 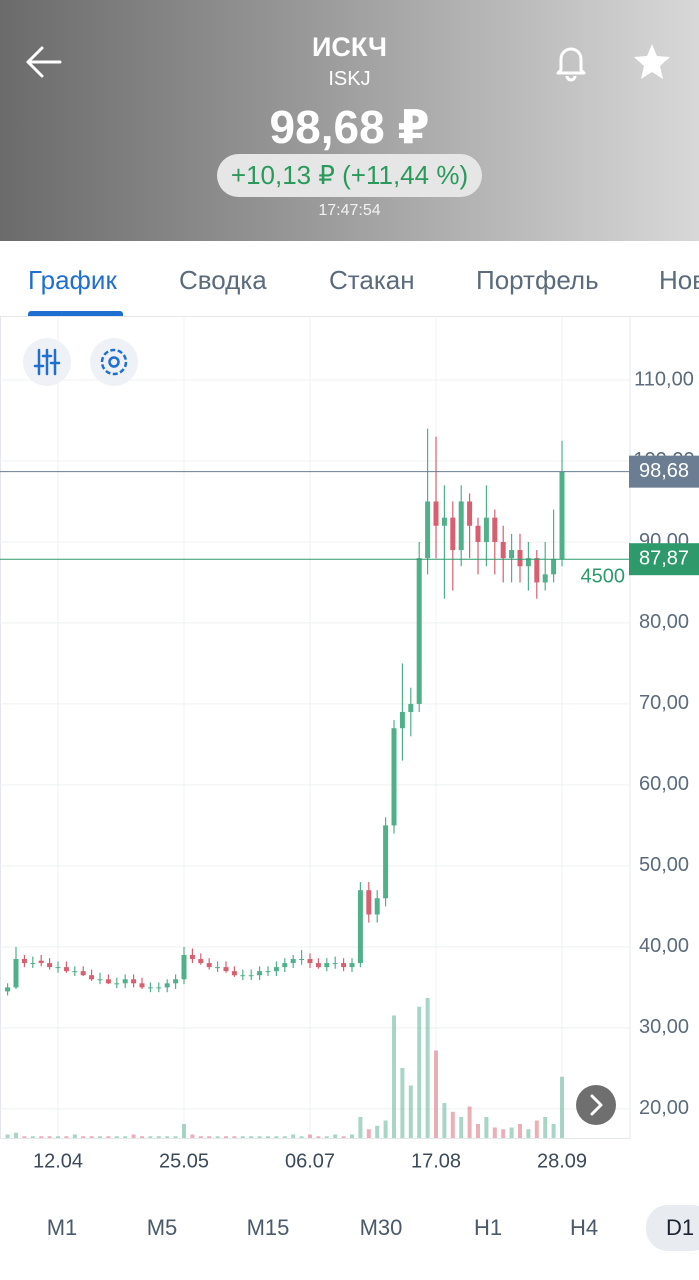 I want to click on y-tick-label: 110,00, so click(x=664, y=379).